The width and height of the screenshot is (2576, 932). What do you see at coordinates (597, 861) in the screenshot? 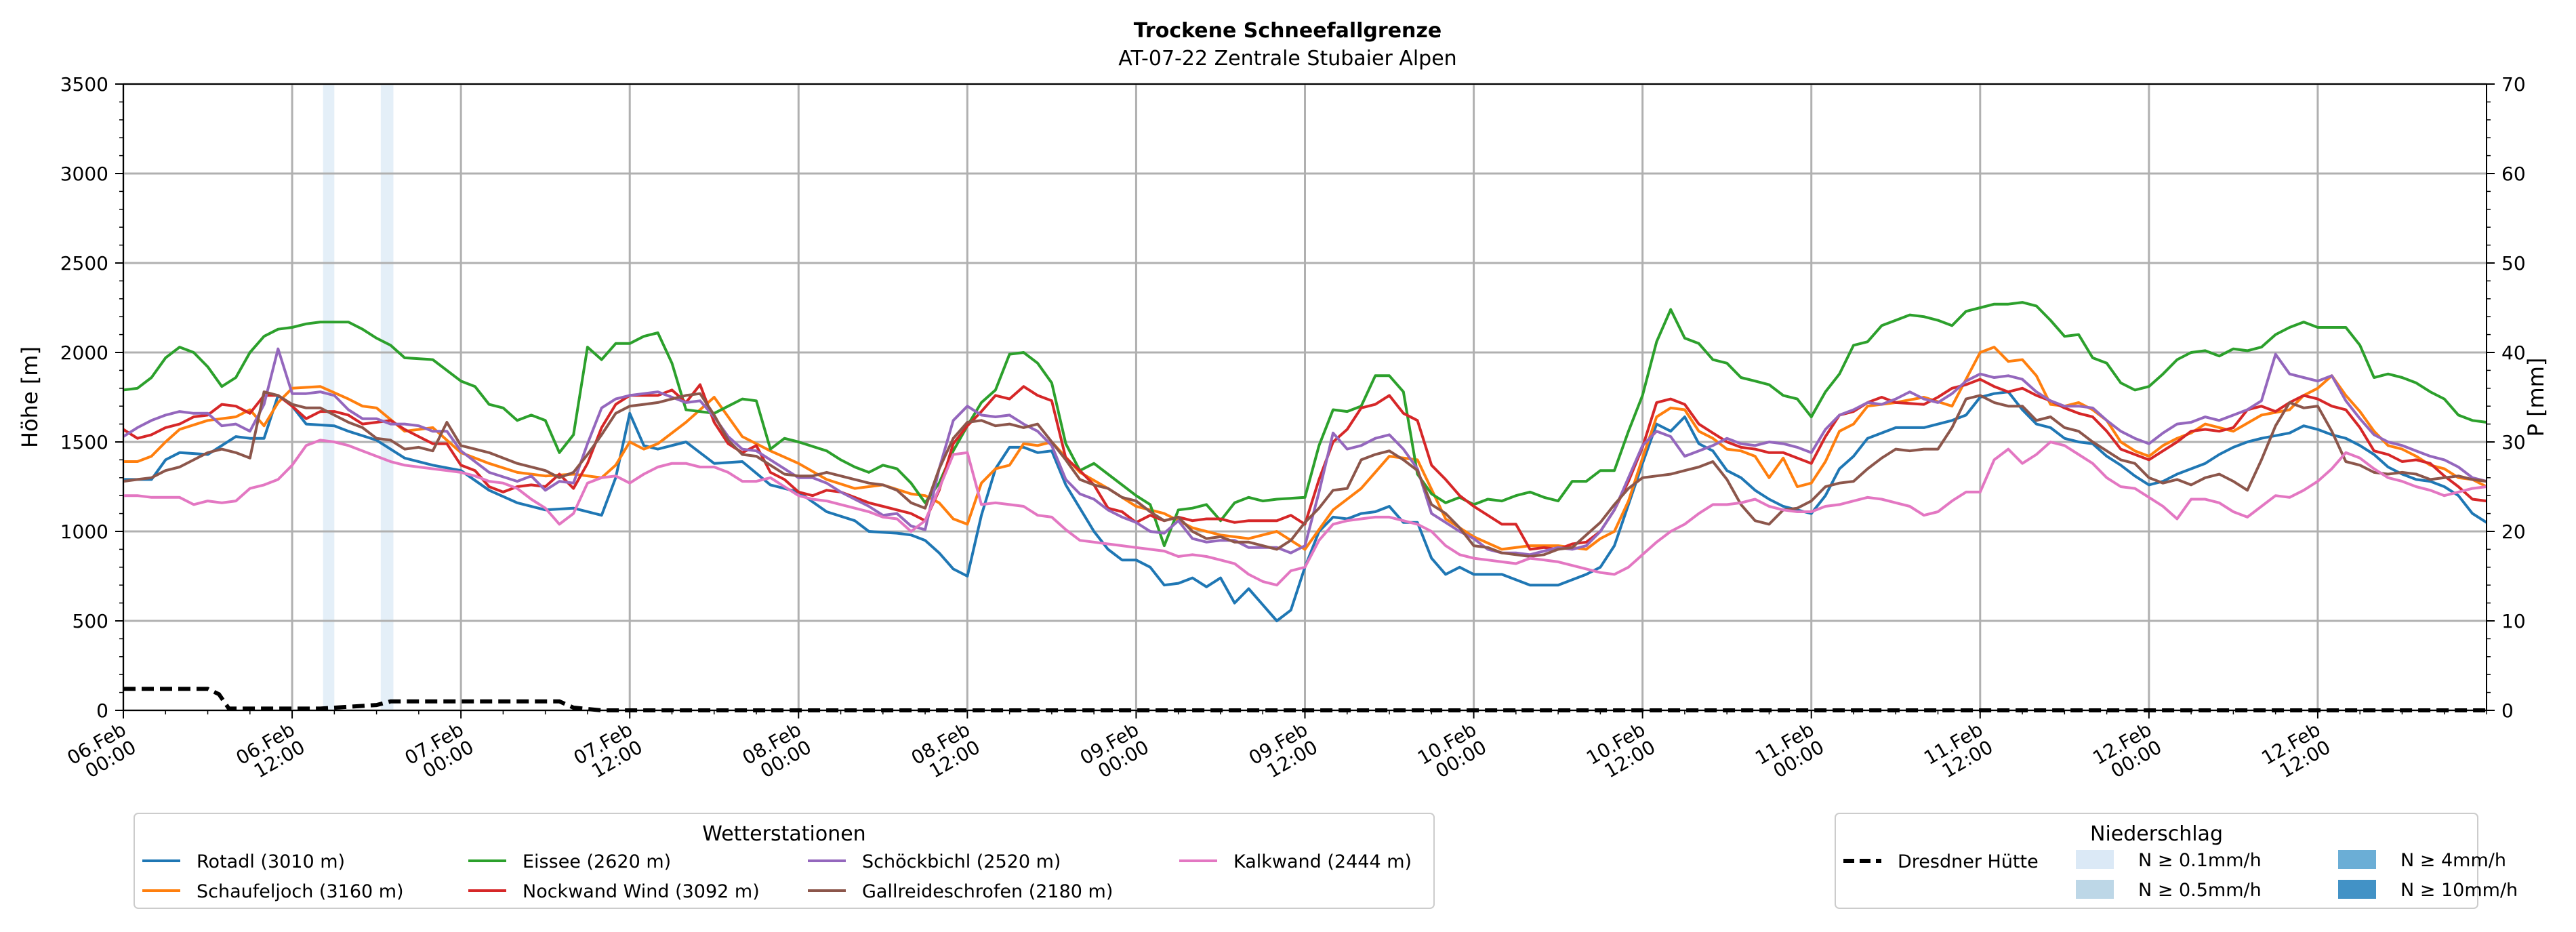
I see `station-legend-label: Eissee (2620 m)` at bounding box center [597, 861].